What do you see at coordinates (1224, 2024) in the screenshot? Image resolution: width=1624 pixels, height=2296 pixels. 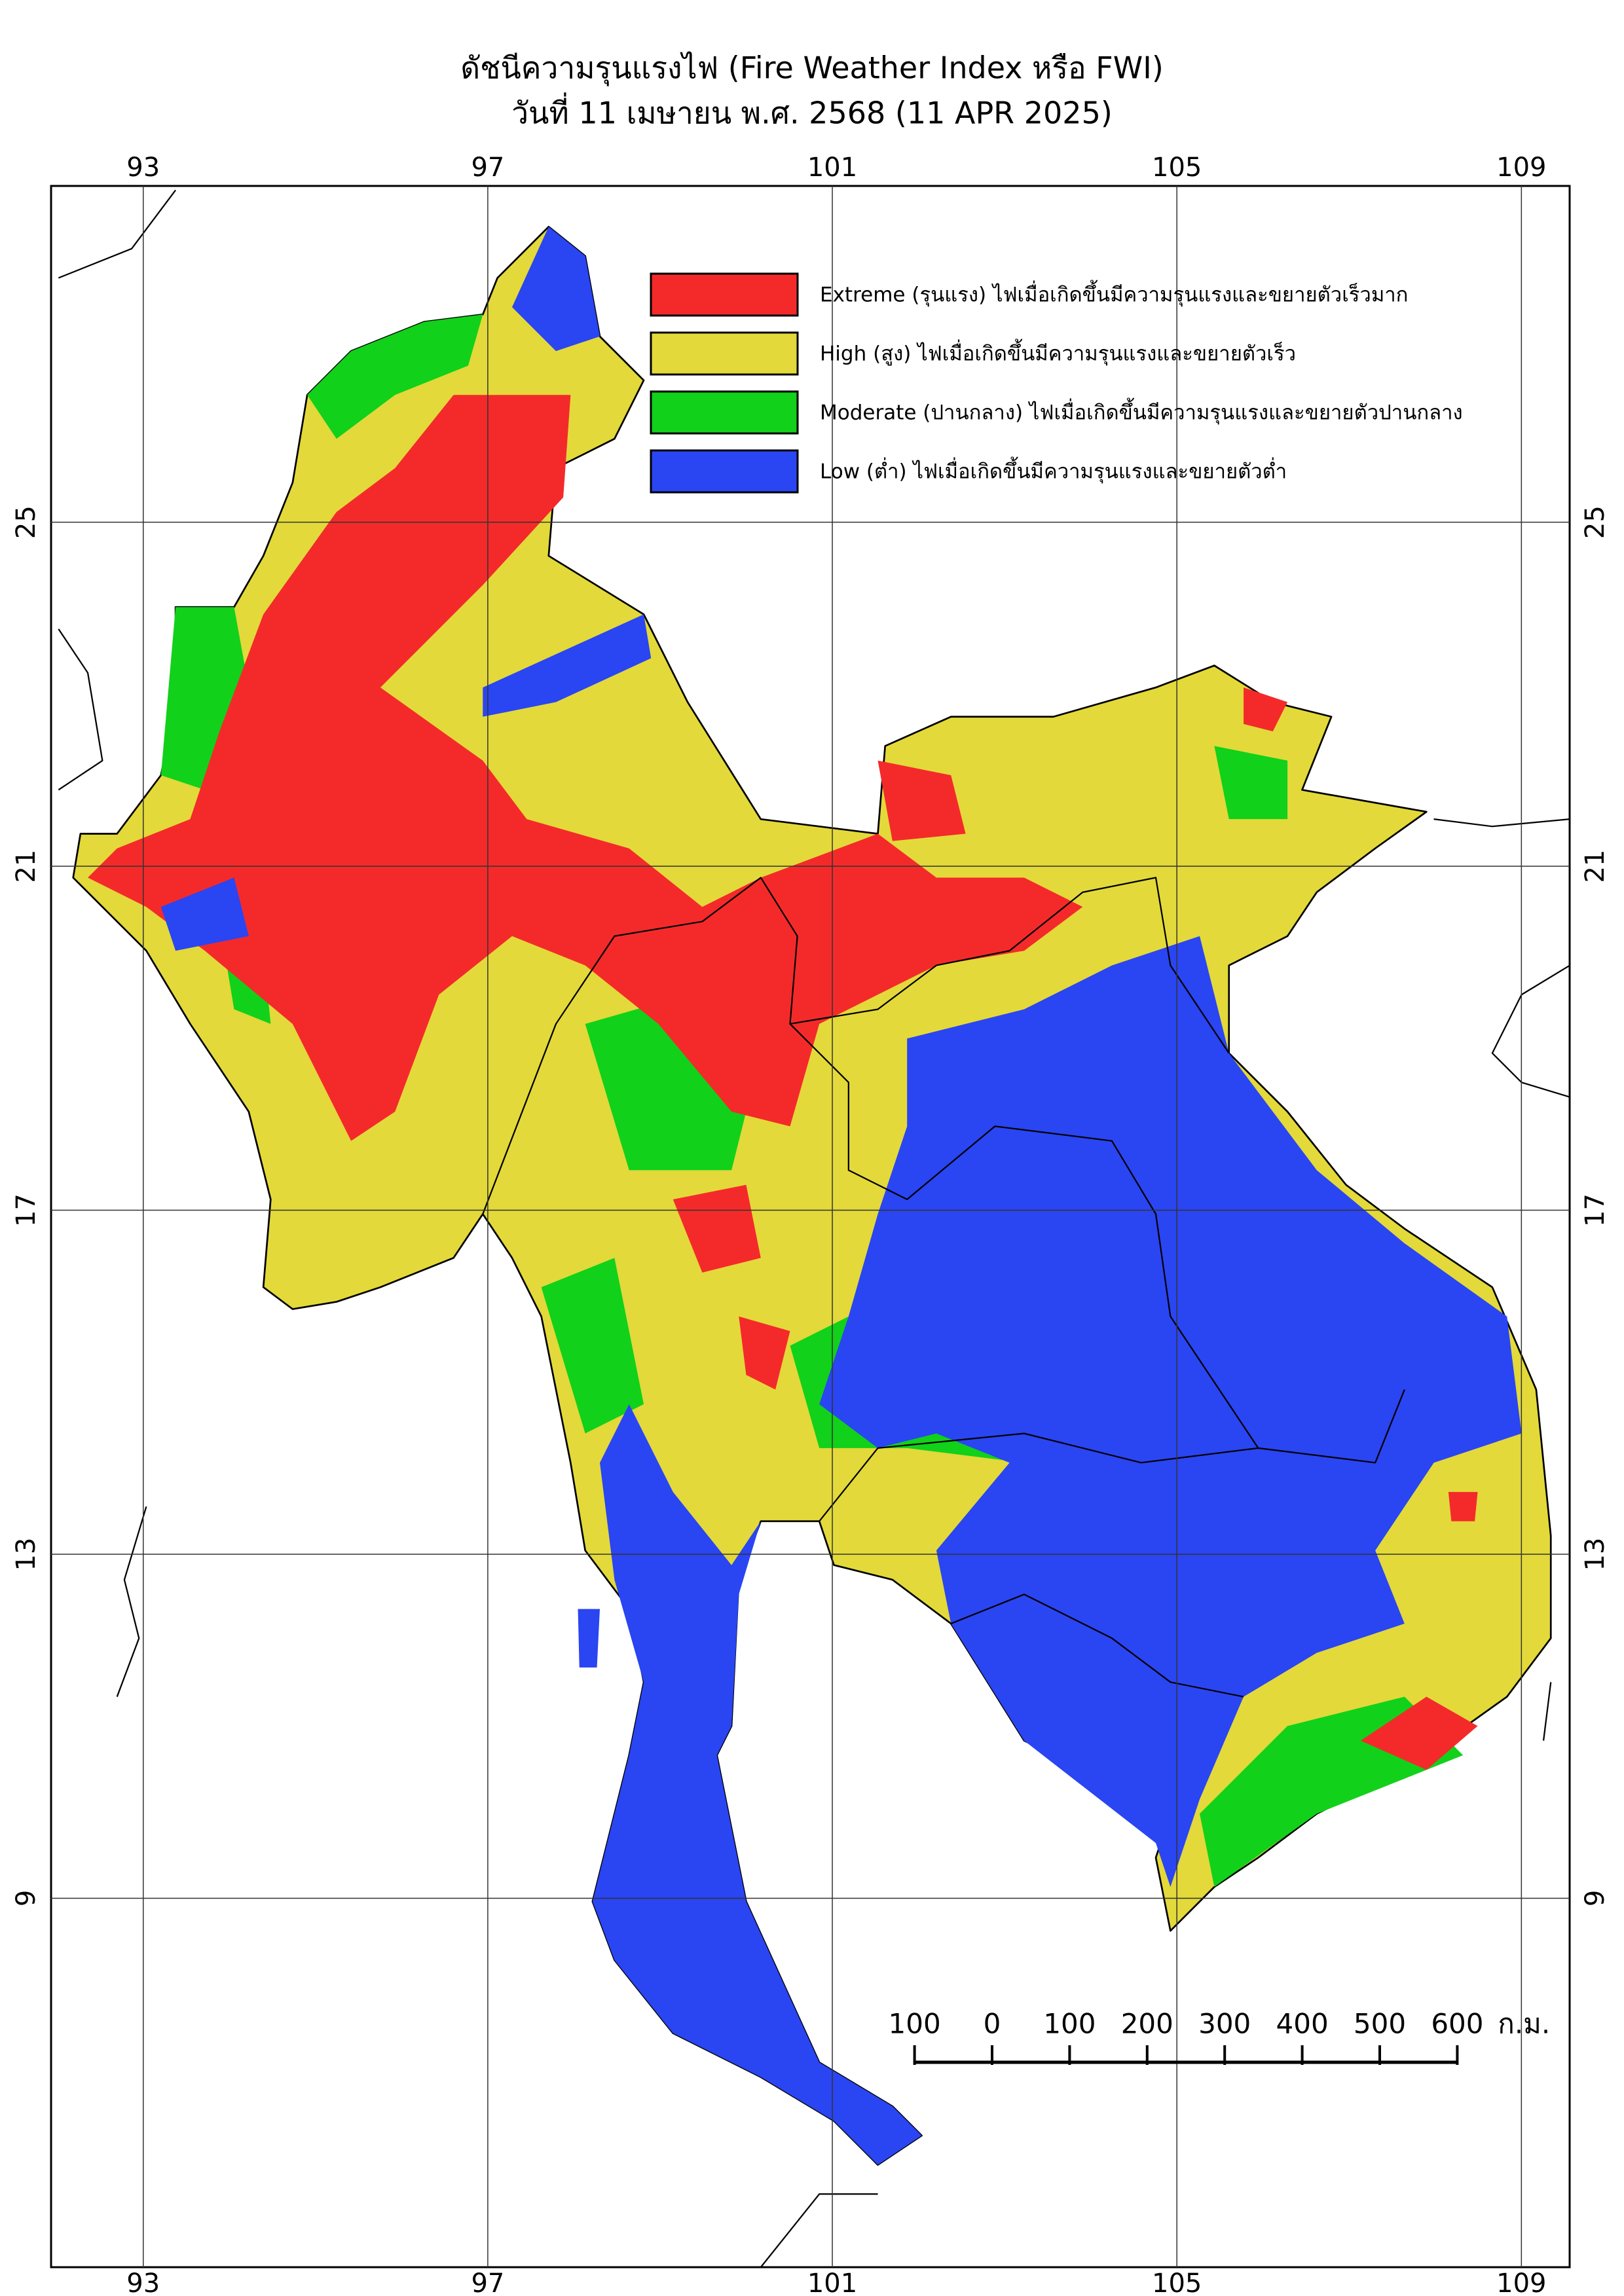 I see `scale-label: 300` at bounding box center [1224, 2024].